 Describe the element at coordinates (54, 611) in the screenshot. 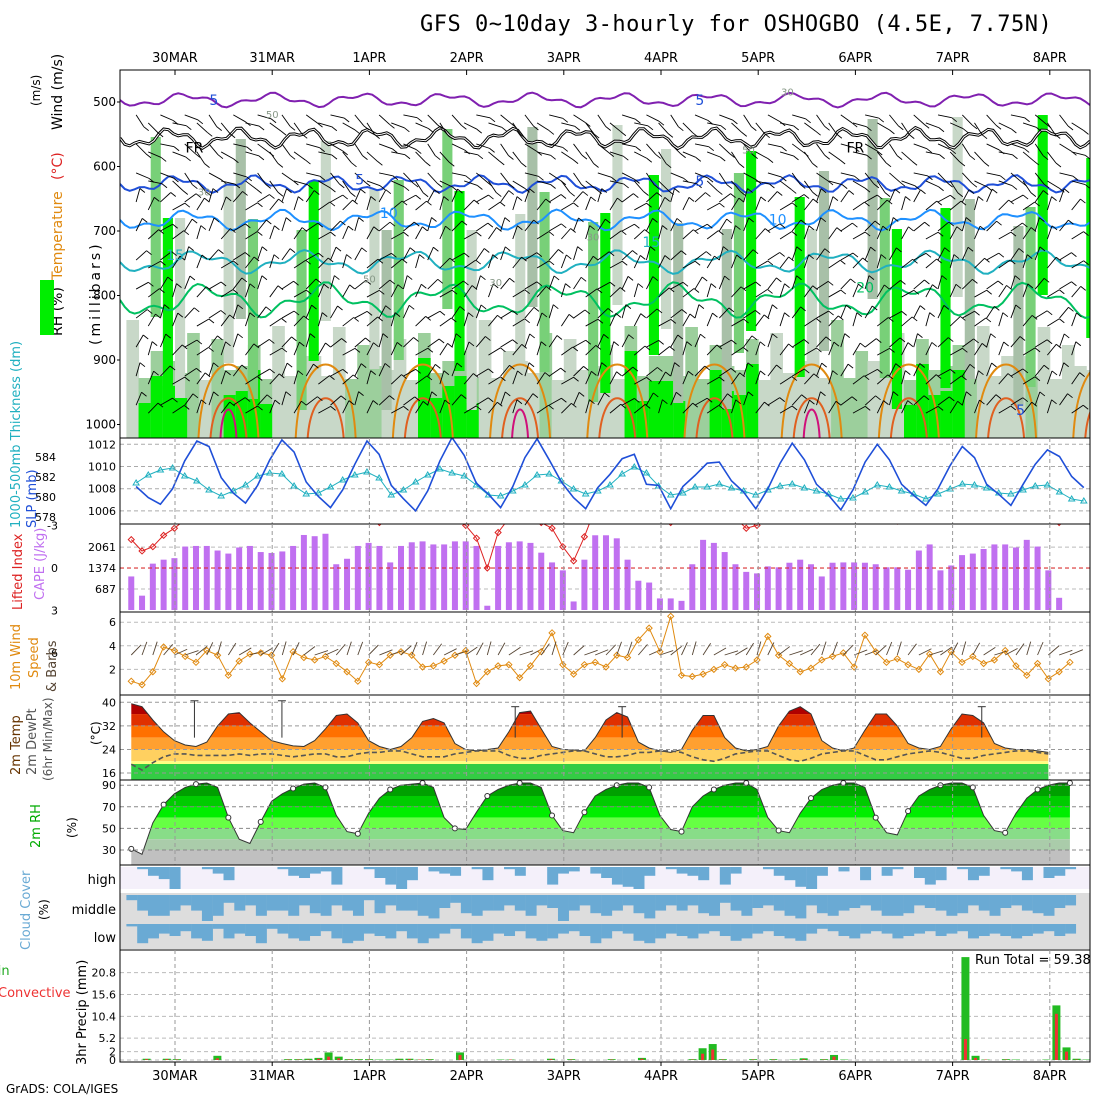

I see `li-tick-label: 3` at that location.